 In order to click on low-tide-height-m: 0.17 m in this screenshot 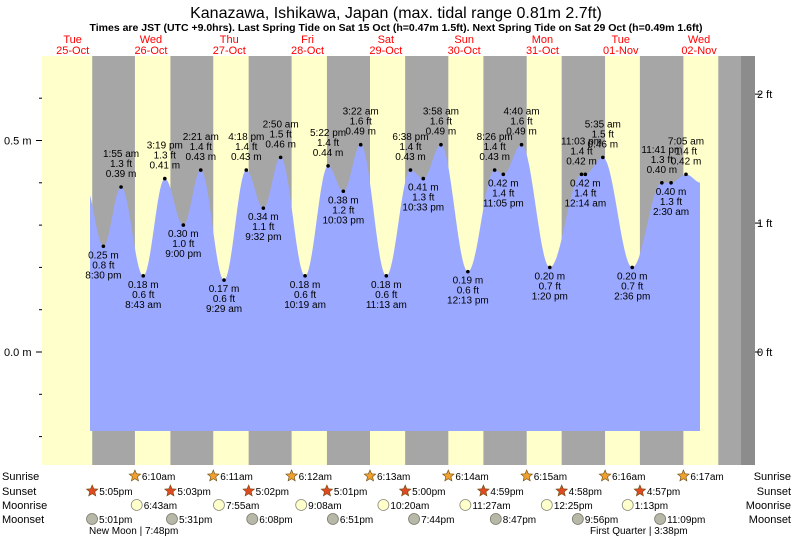, I will do `click(224, 289)`.